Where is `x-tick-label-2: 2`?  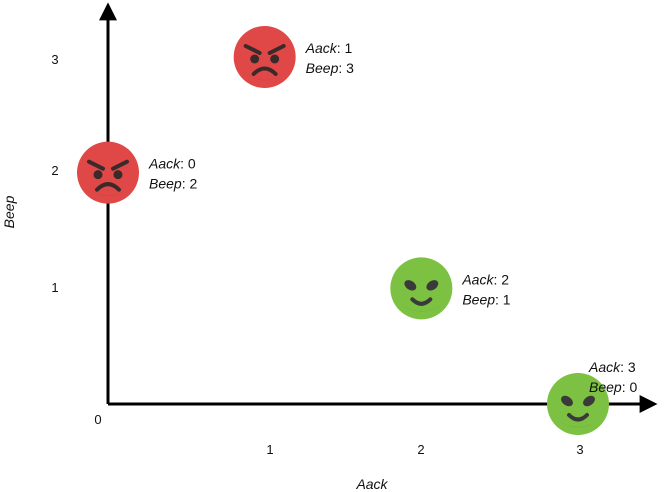
x-tick-label-2: 2 is located at coordinates (420, 449).